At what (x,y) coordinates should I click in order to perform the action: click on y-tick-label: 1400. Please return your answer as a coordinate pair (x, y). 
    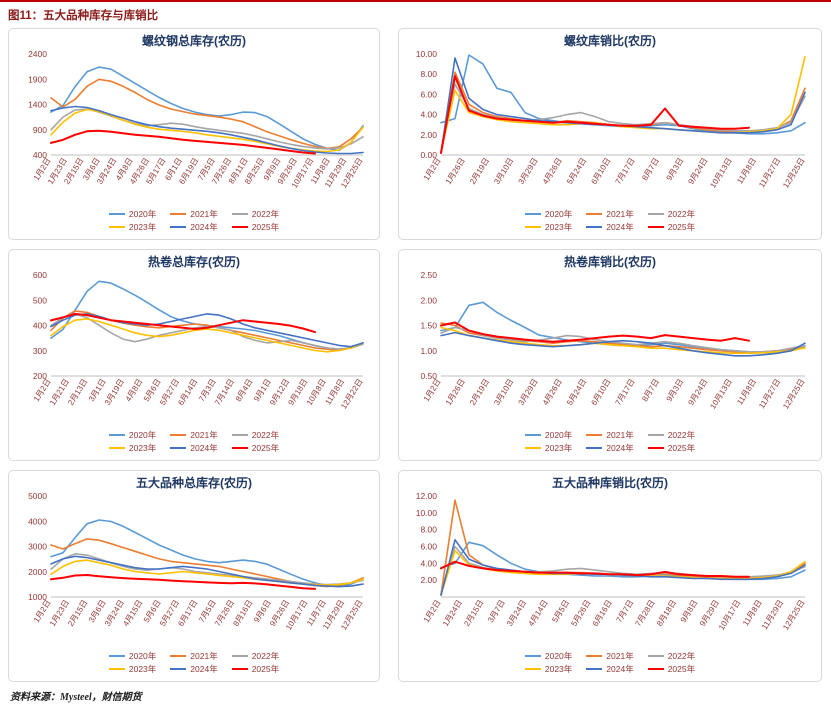
    Looking at the image, I should click on (37, 105).